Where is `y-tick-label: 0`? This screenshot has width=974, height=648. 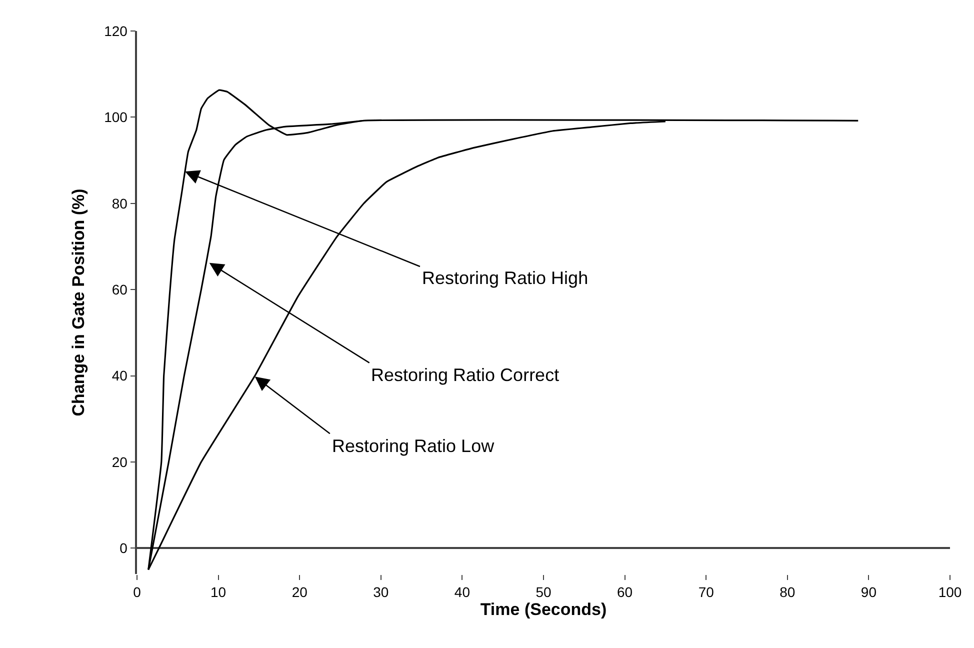
y-tick-label: 0 is located at coordinates (124, 548).